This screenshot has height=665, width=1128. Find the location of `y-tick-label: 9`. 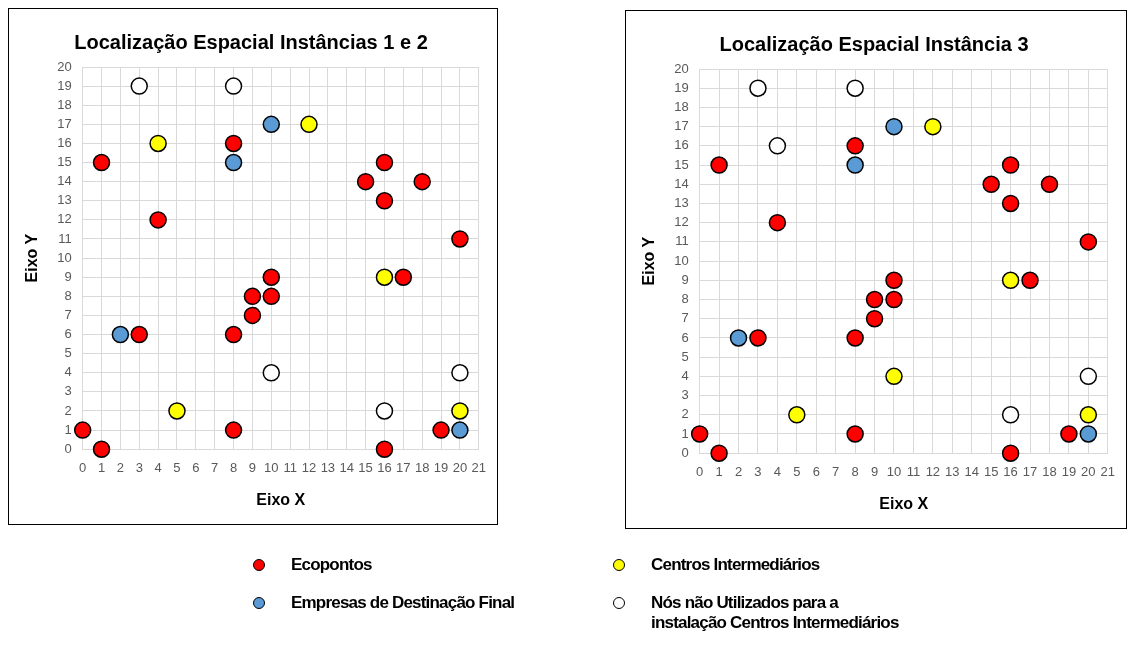

y-tick-label: 9 is located at coordinates (68, 276).